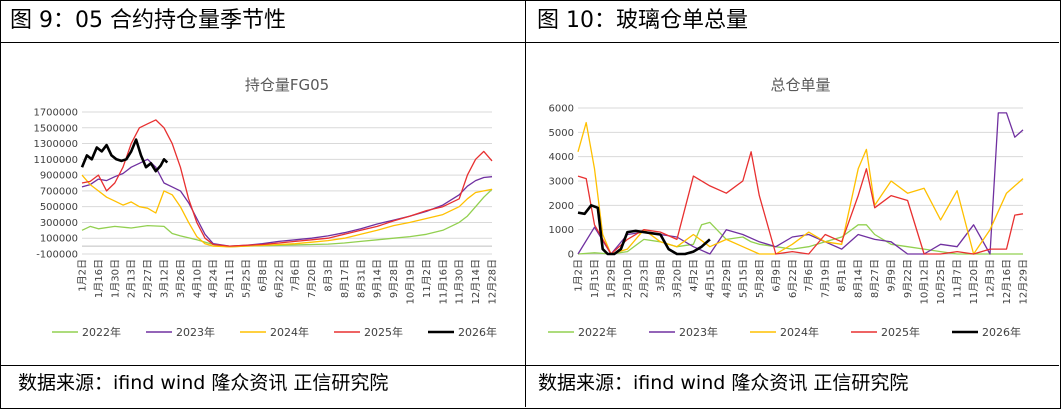 The width and height of the screenshot is (1061, 409). What do you see at coordinates (561, 206) in the screenshot?
I see `y-tick-label: 2000` at bounding box center [561, 206].